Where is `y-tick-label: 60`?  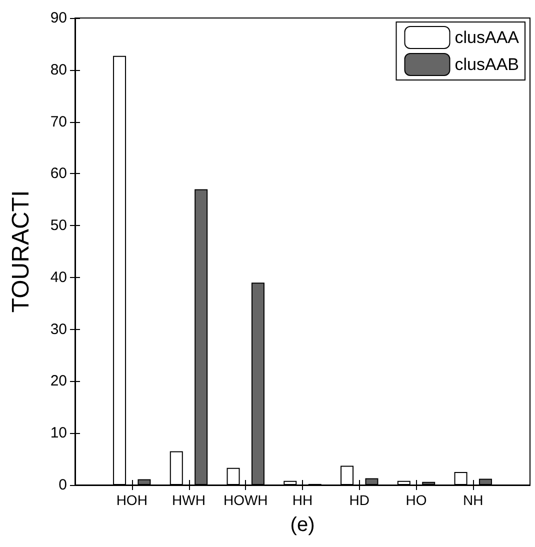
y-tick-label: 60 is located at coordinates (58, 173).